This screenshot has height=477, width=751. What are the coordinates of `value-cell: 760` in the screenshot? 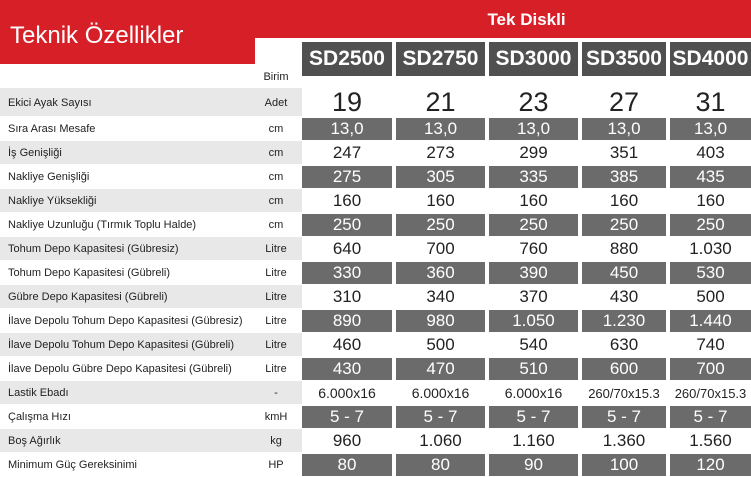 It's located at (533, 248).